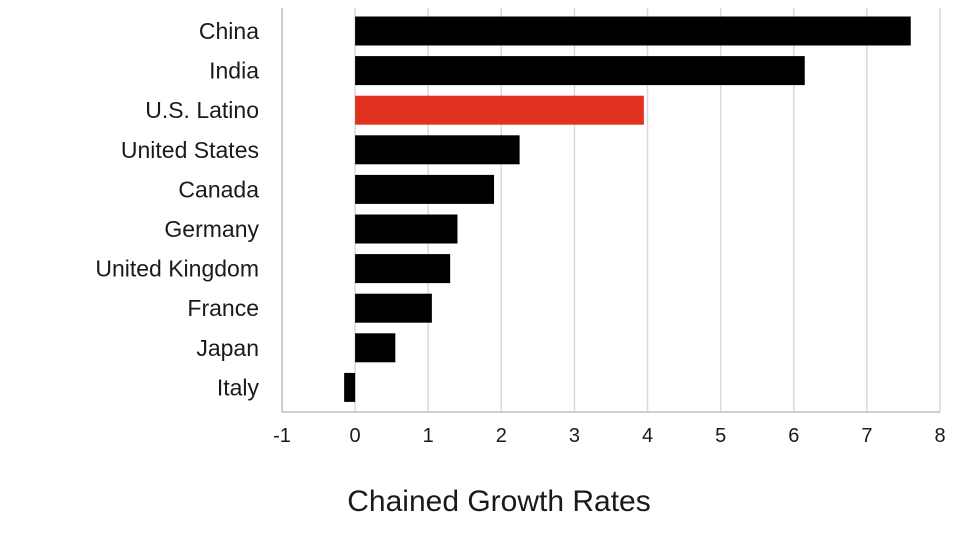 This screenshot has height=541, width=977. I want to click on category-label-u-s-latino: U.S. Latino, so click(202, 110).